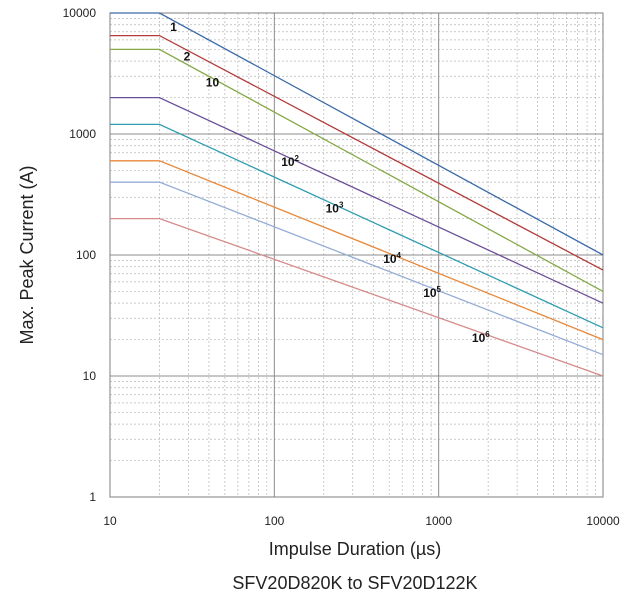 The image size is (638, 600). Describe the element at coordinates (27, 254) in the screenshot. I see `y-axis-title: Max. Peak Current (A)` at that location.